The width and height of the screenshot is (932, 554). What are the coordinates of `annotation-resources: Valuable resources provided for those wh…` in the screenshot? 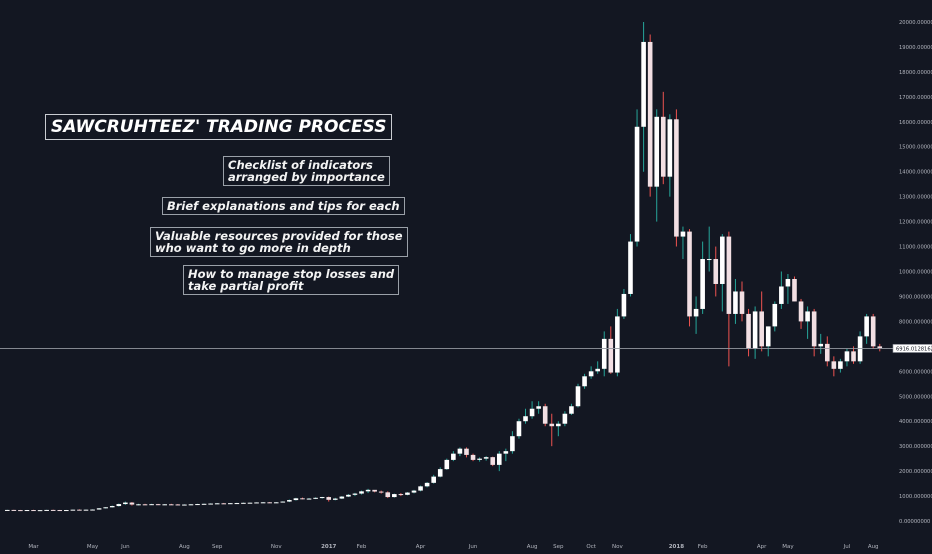 It's located at (279, 242).